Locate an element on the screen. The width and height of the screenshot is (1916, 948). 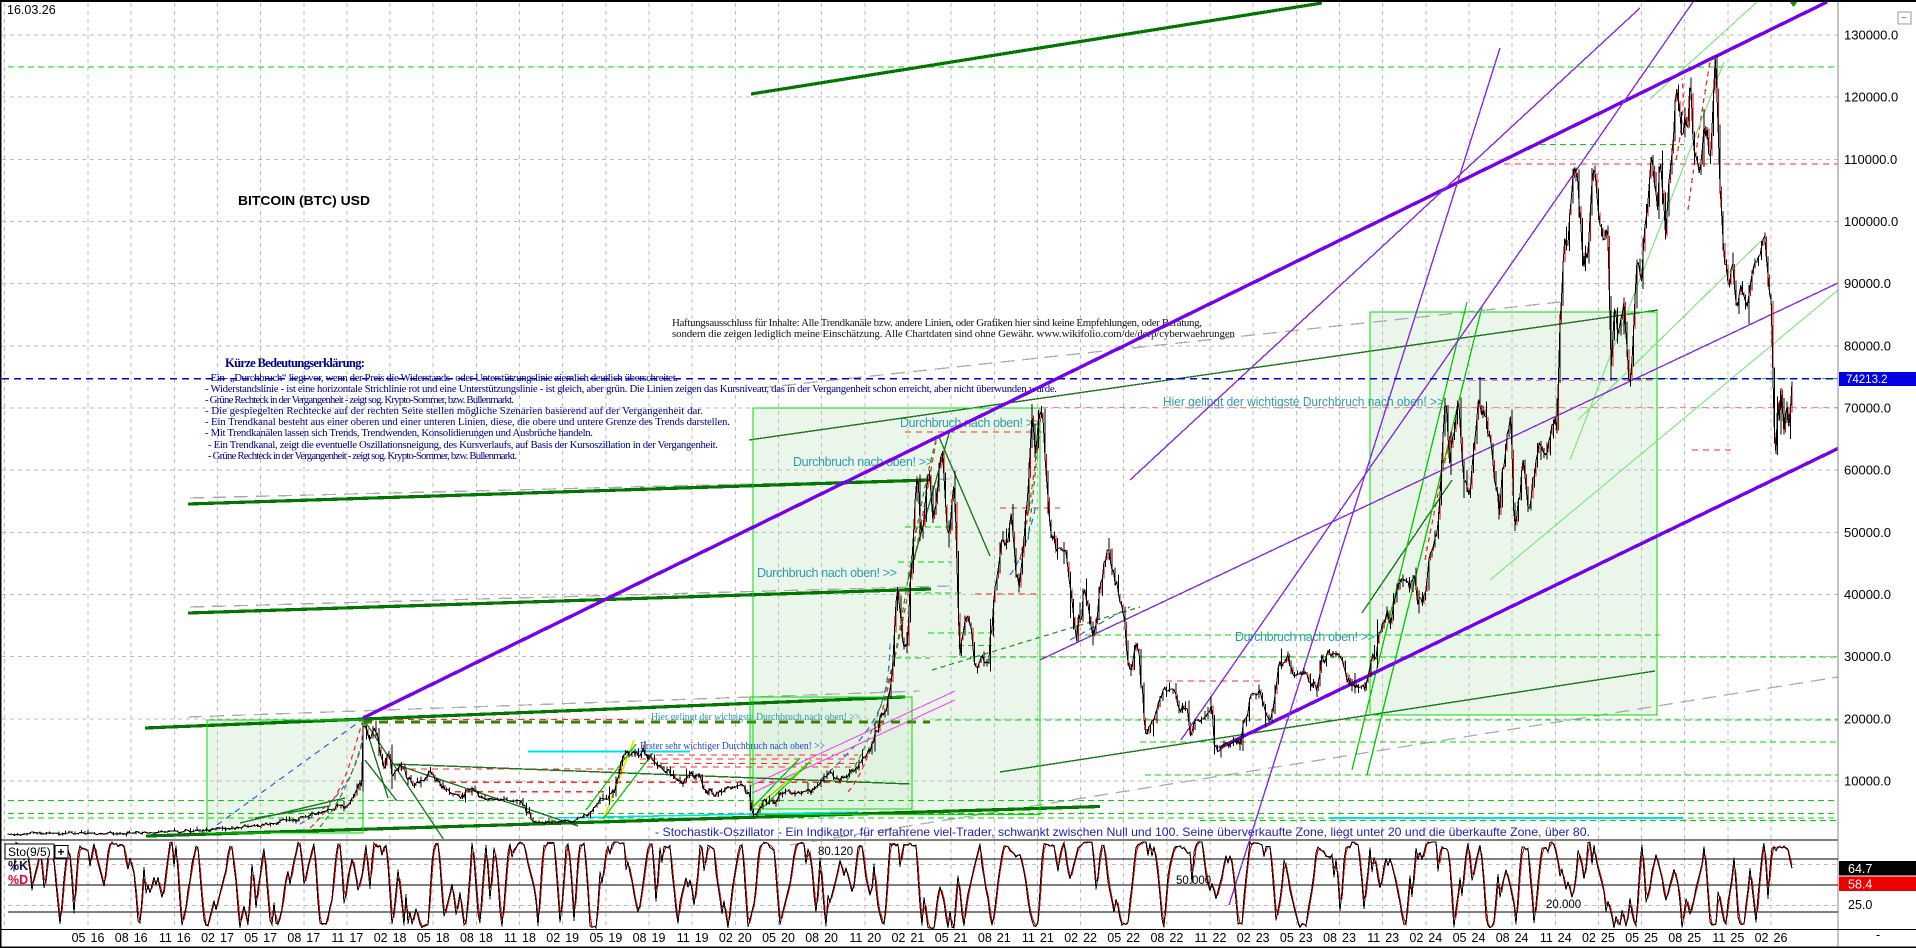
svg-text: 30000.0 is located at coordinates (1867, 656).